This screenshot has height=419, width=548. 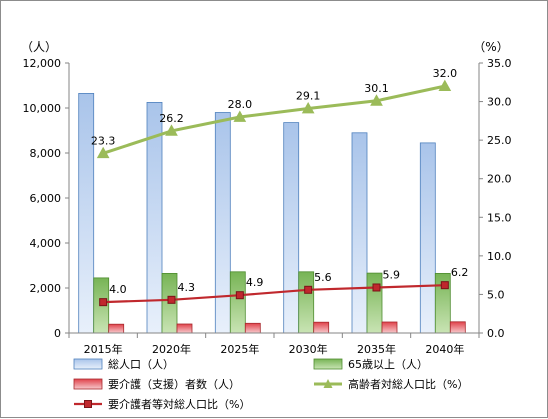 What do you see at coordinates (46, 198) in the screenshot?
I see `left-tick-label: 6,000` at bounding box center [46, 198].